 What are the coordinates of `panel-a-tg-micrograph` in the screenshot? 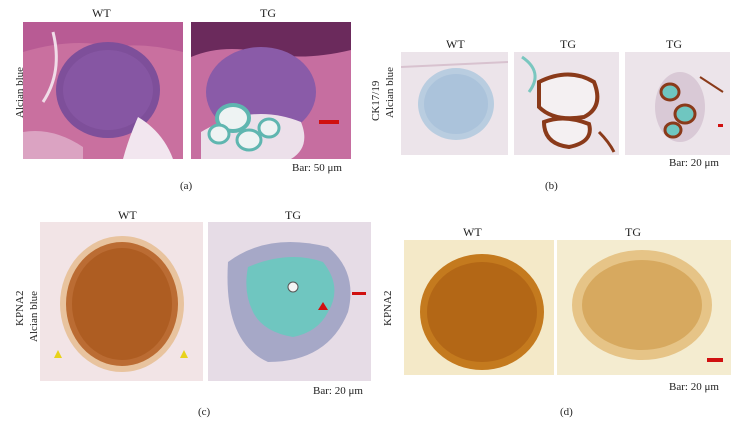 It's located at (271, 90).